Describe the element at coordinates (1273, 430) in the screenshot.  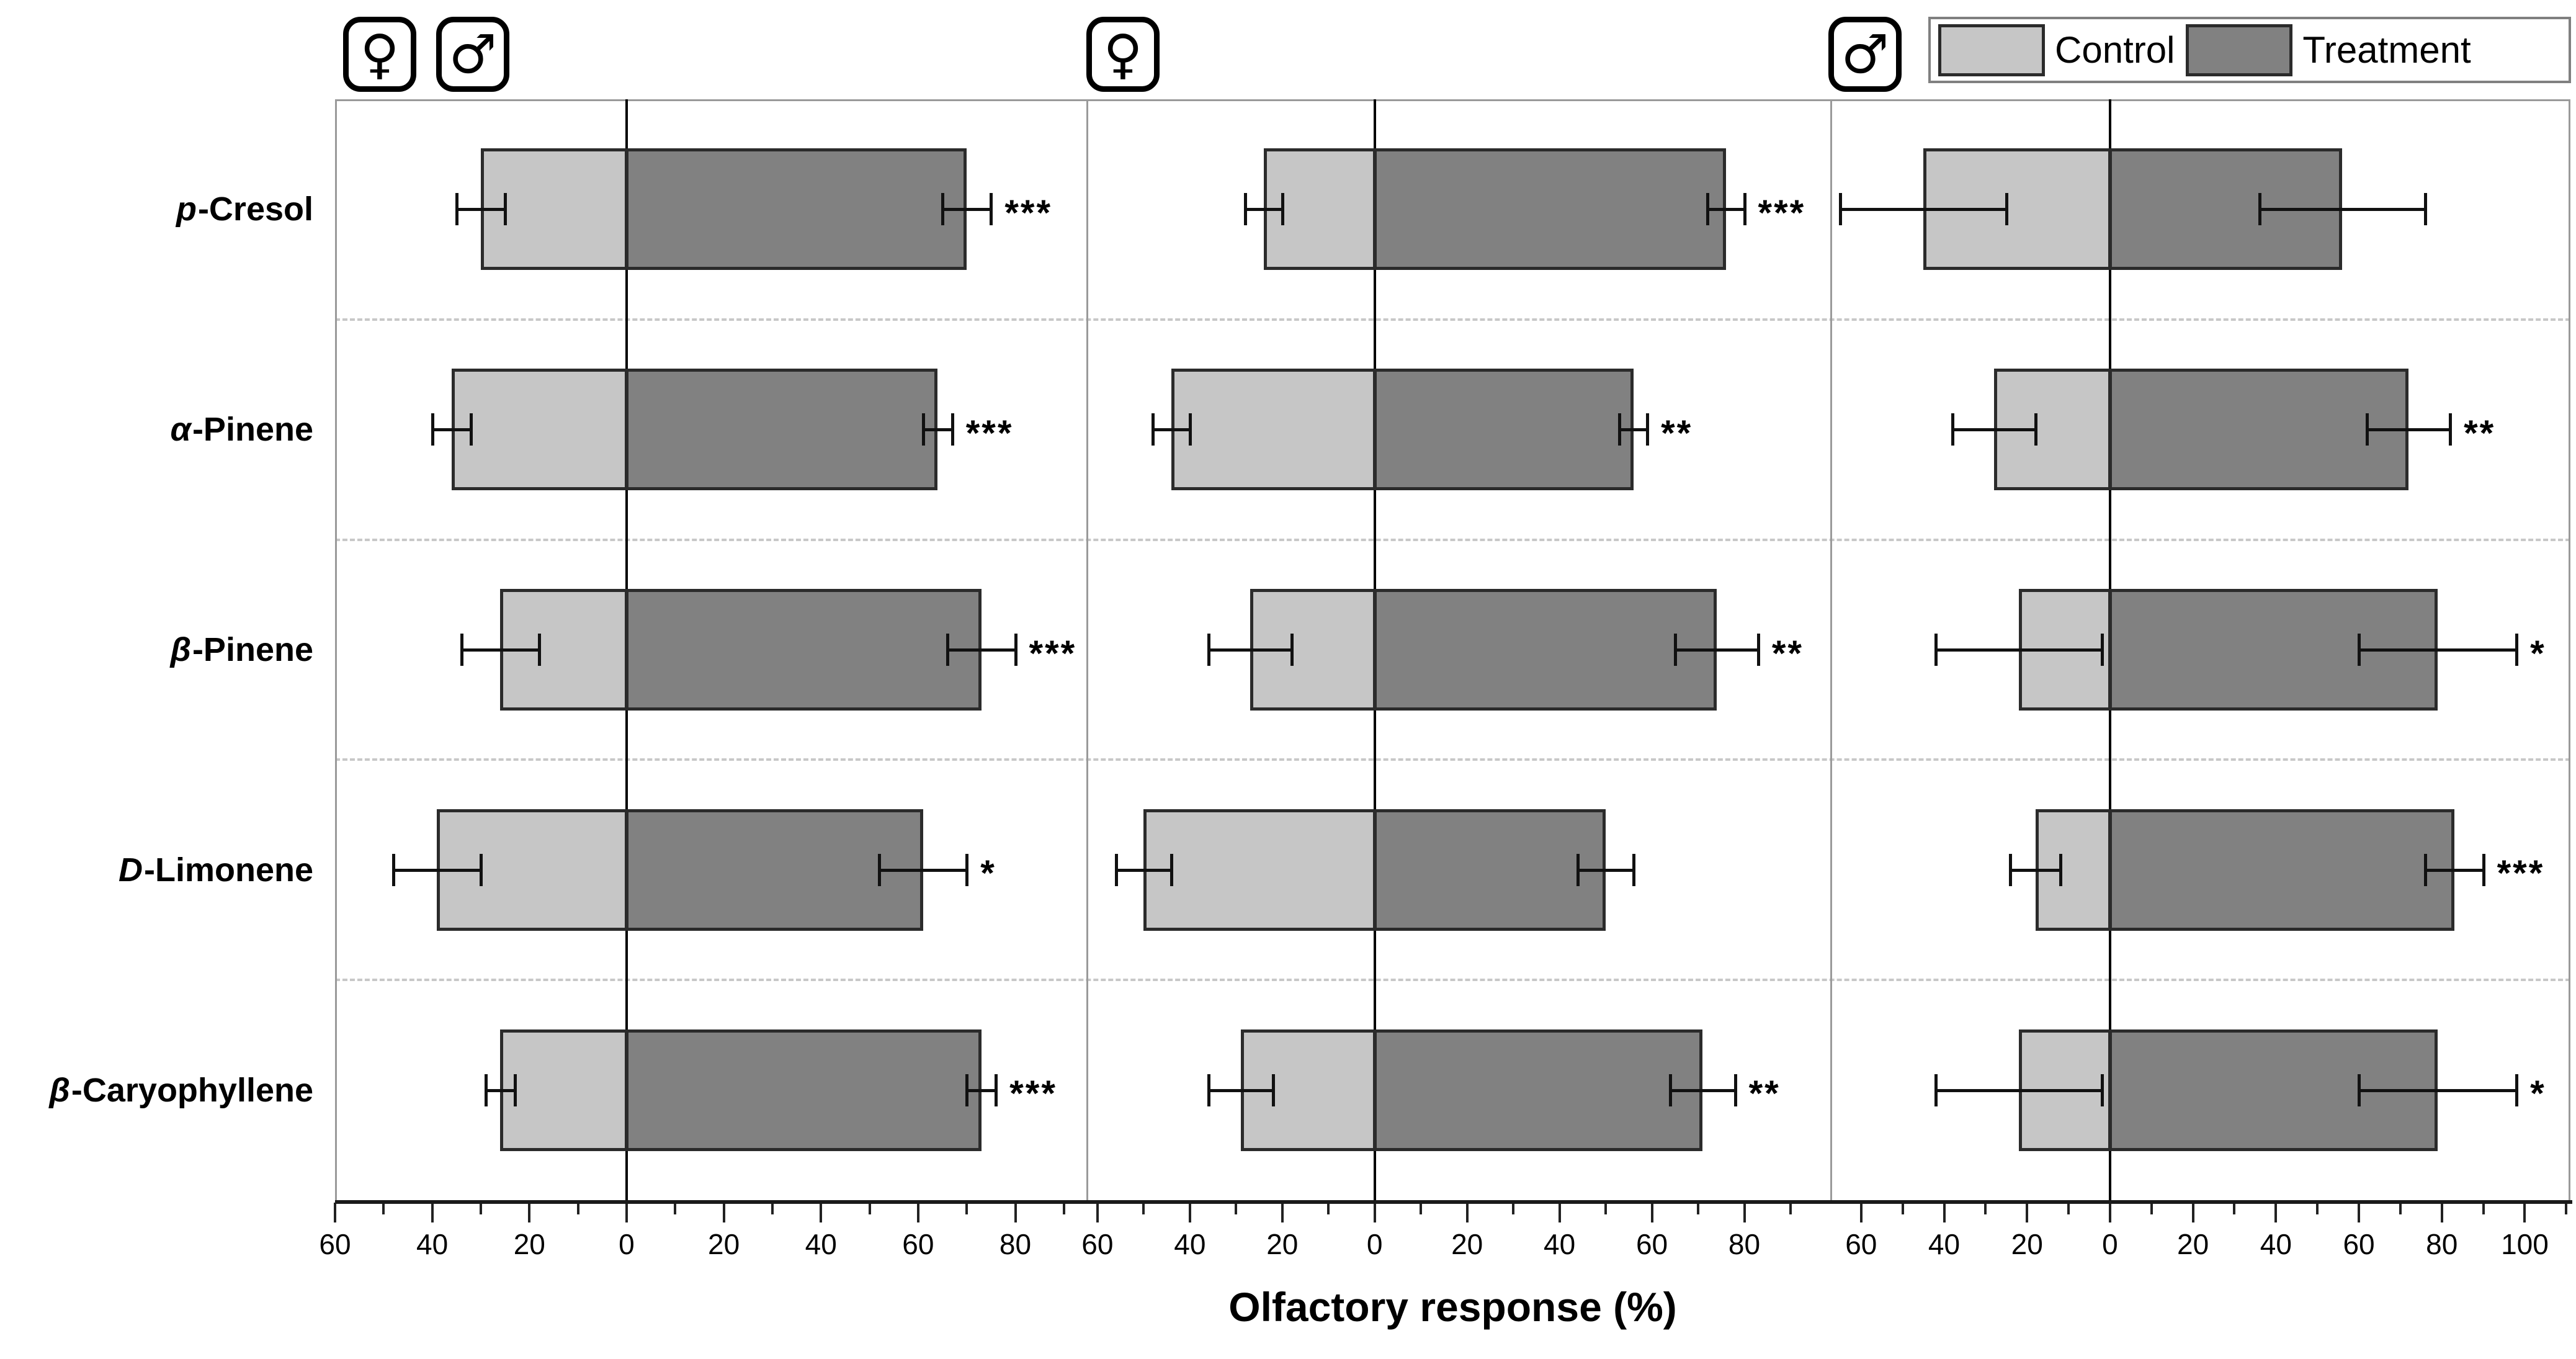
I see `bar-control-female-α-Pinene` at that location.